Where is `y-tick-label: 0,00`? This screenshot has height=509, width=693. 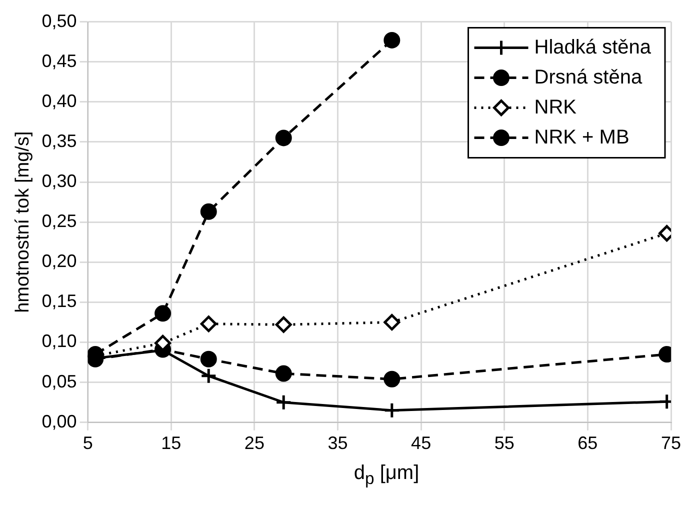 y-tick-label: 0,00 is located at coordinates (59, 421).